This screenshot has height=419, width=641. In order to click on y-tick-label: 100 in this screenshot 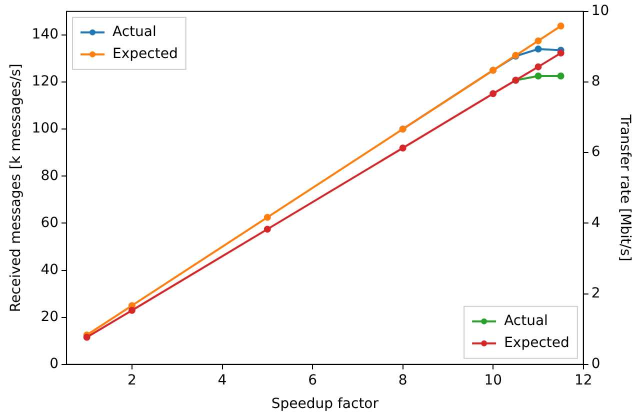, I will do `click(45, 128)`.